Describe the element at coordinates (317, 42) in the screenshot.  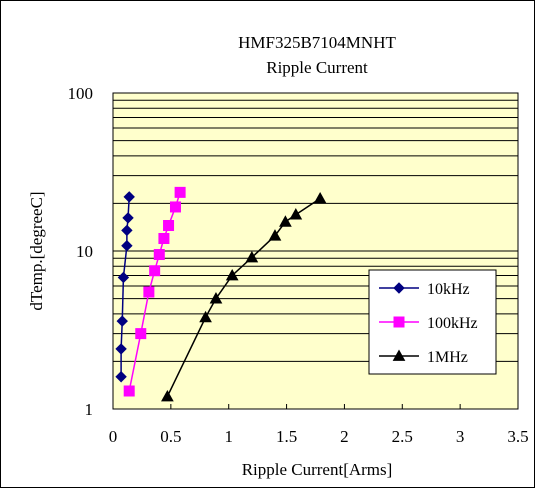
I see `chart-title: HMF325B7104MNHT` at that location.